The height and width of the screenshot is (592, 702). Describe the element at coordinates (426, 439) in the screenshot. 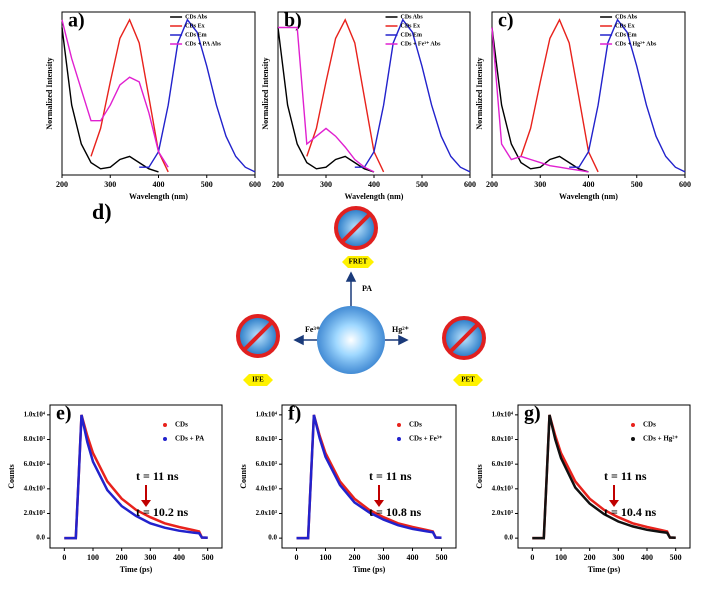

I see `legend-label: CDs + Fe³⁺` at that location.